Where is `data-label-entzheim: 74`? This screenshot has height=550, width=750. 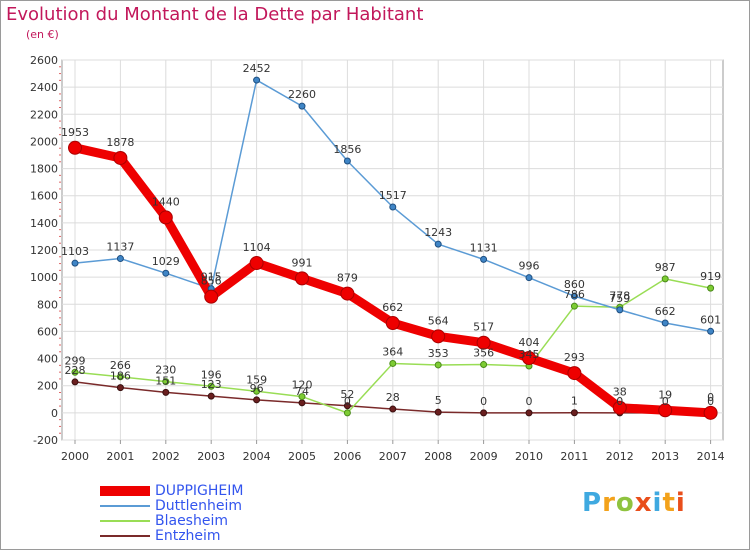
data-label-entzheim: 74 is located at coordinates (302, 391).